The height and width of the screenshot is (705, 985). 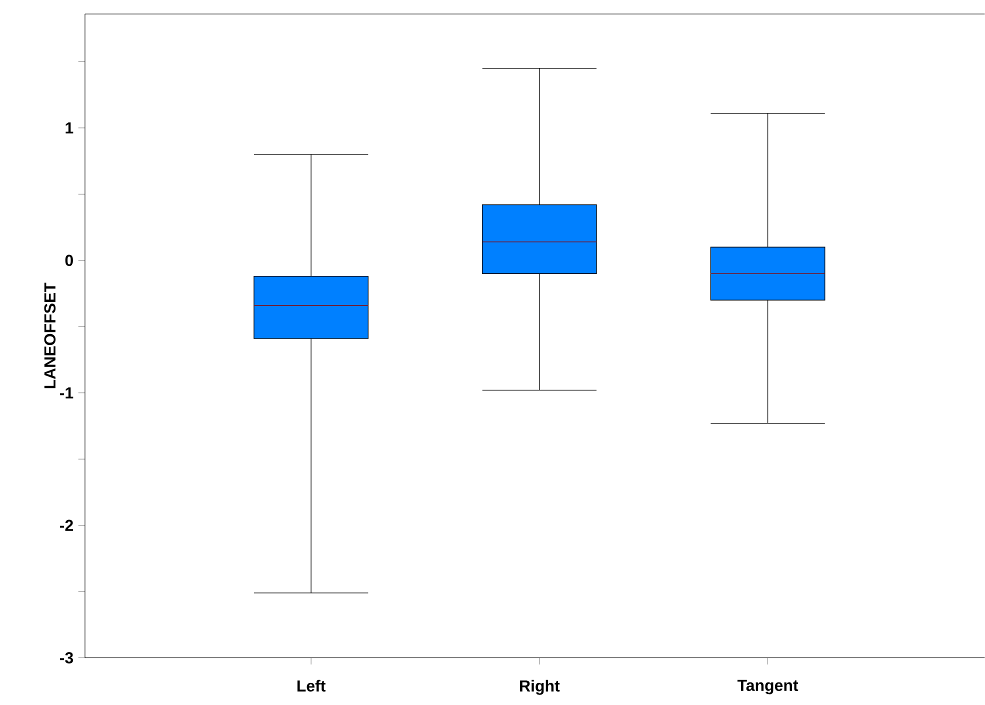 What do you see at coordinates (67, 658) in the screenshot?
I see `y-tick-label: -3` at bounding box center [67, 658].